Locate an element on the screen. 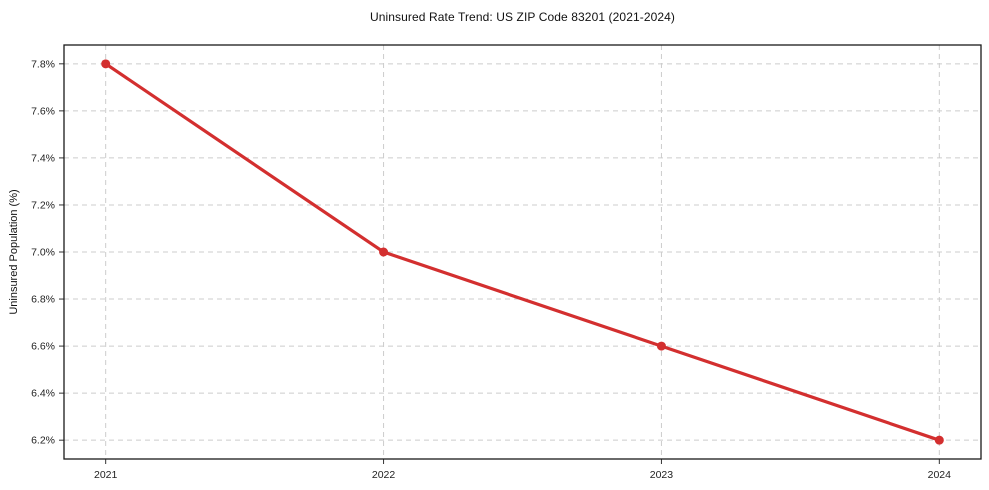 The height and width of the screenshot is (490, 989). x-tick-label: 2023 is located at coordinates (662, 475).